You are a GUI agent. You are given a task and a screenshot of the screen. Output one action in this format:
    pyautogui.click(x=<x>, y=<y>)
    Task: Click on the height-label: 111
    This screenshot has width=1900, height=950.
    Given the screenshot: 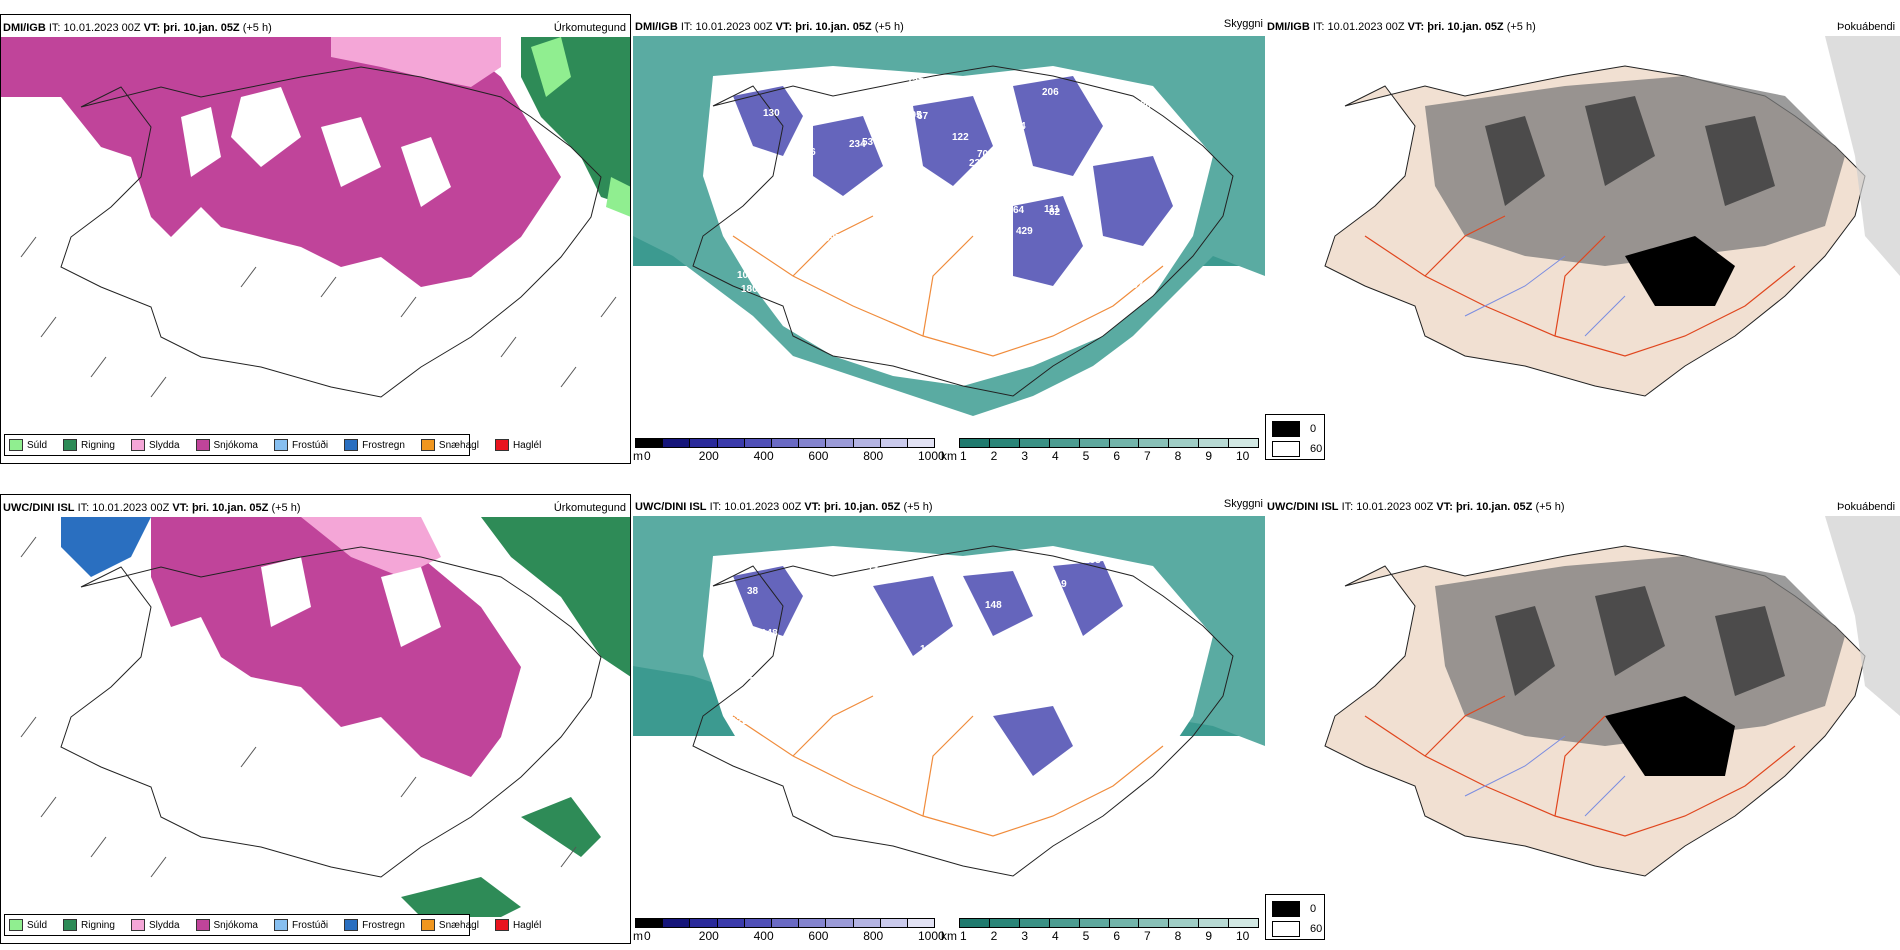 What is the action you would take?
    pyautogui.click(x=1052, y=209)
    